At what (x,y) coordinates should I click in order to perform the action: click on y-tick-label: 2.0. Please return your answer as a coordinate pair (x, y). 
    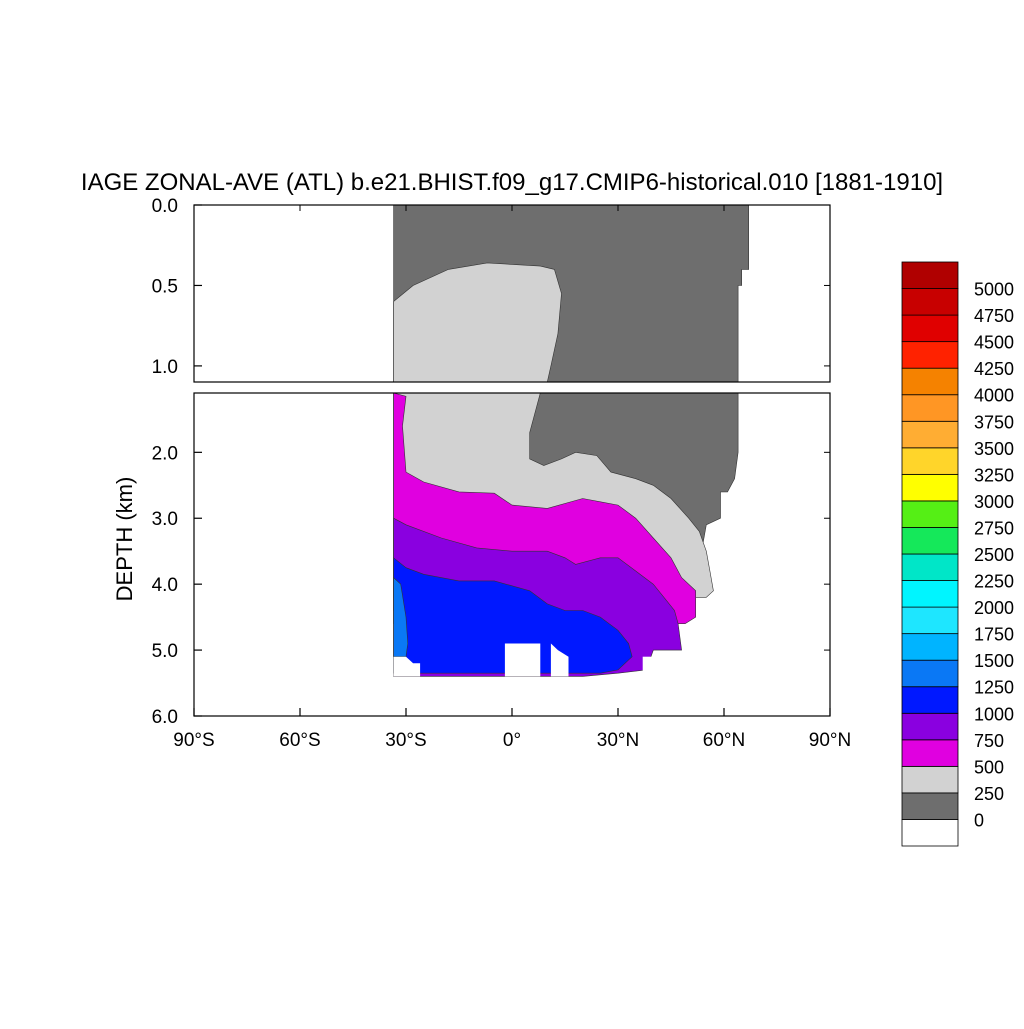
    Looking at the image, I should click on (165, 453).